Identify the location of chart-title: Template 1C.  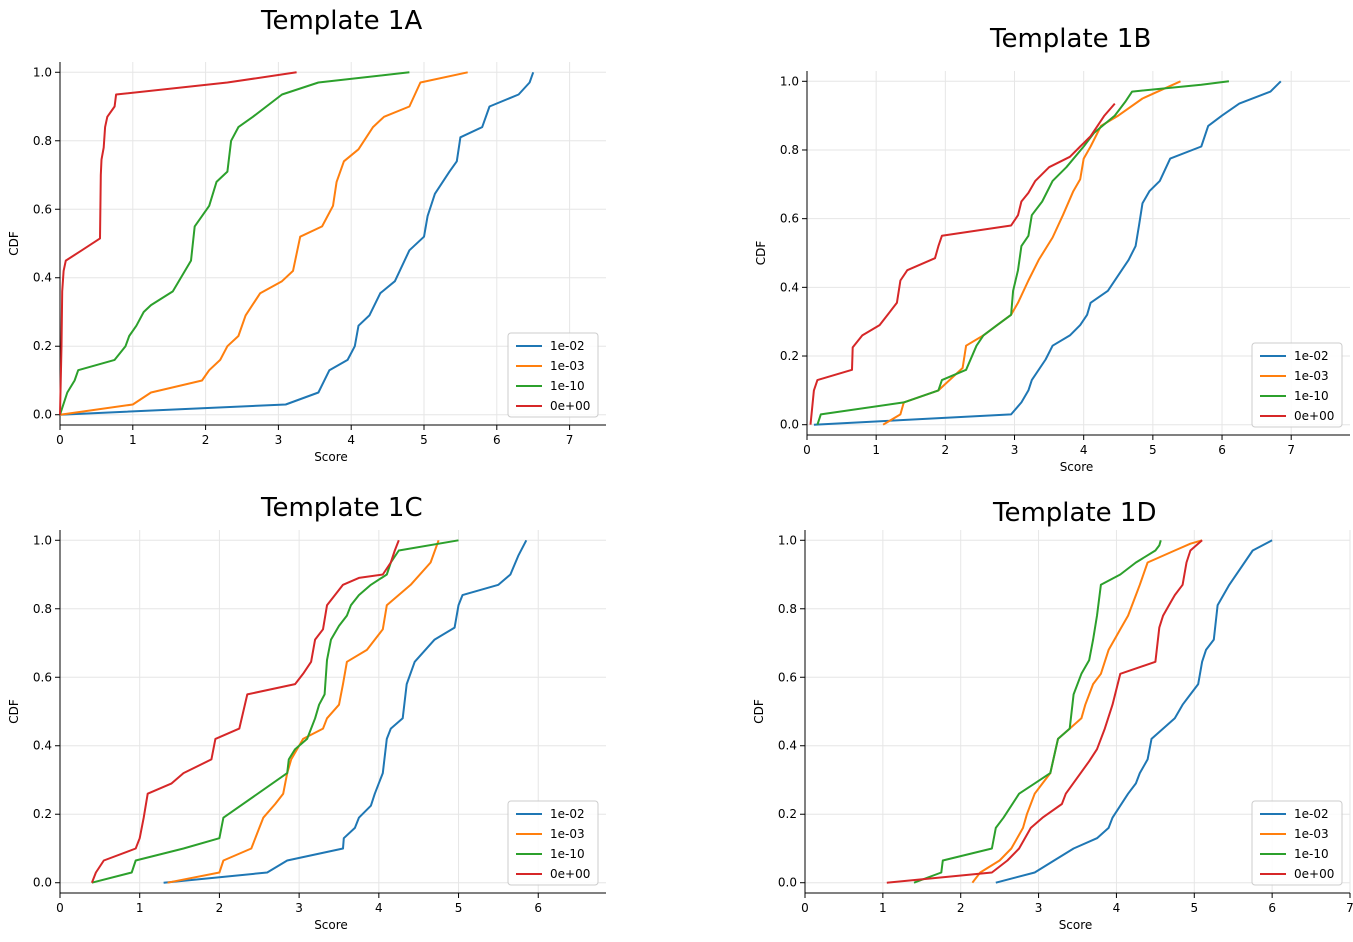
(342, 508).